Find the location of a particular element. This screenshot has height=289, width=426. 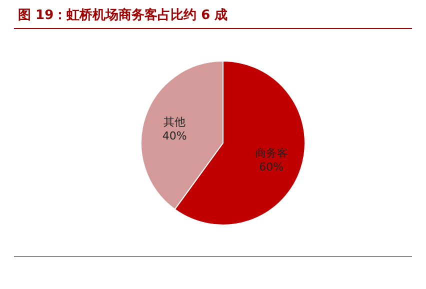

slice-label: 商务客 is located at coordinates (271, 153).